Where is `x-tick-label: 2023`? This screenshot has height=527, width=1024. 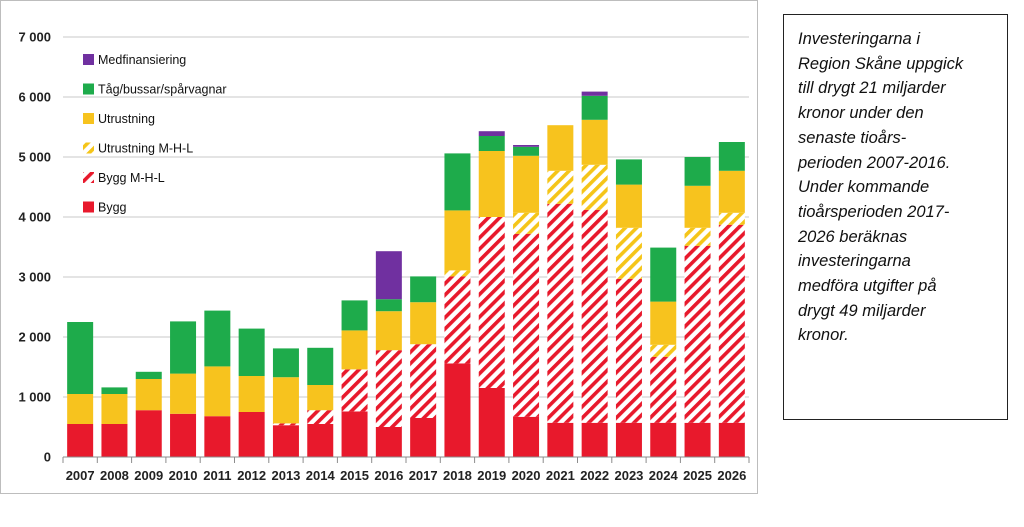
x-tick-label: 2023 is located at coordinates (628, 475).